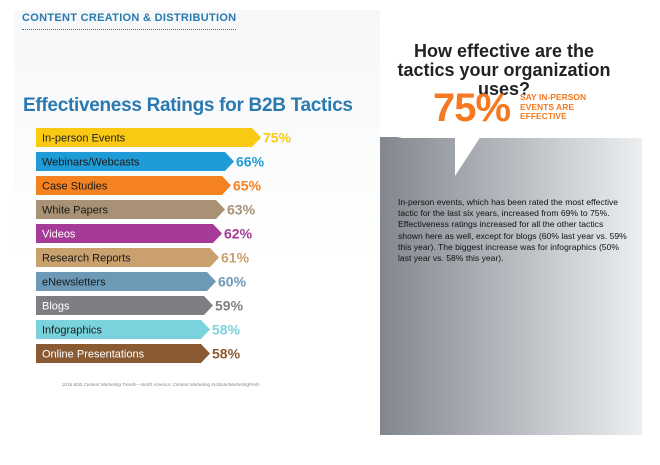  What do you see at coordinates (277, 138) in the screenshot?
I see `value-label: 75%` at bounding box center [277, 138].